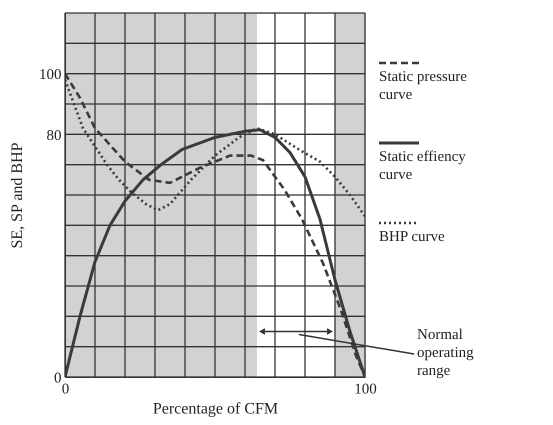 The image size is (553, 425). I want to click on legend-label: BHP curve, so click(412, 237).